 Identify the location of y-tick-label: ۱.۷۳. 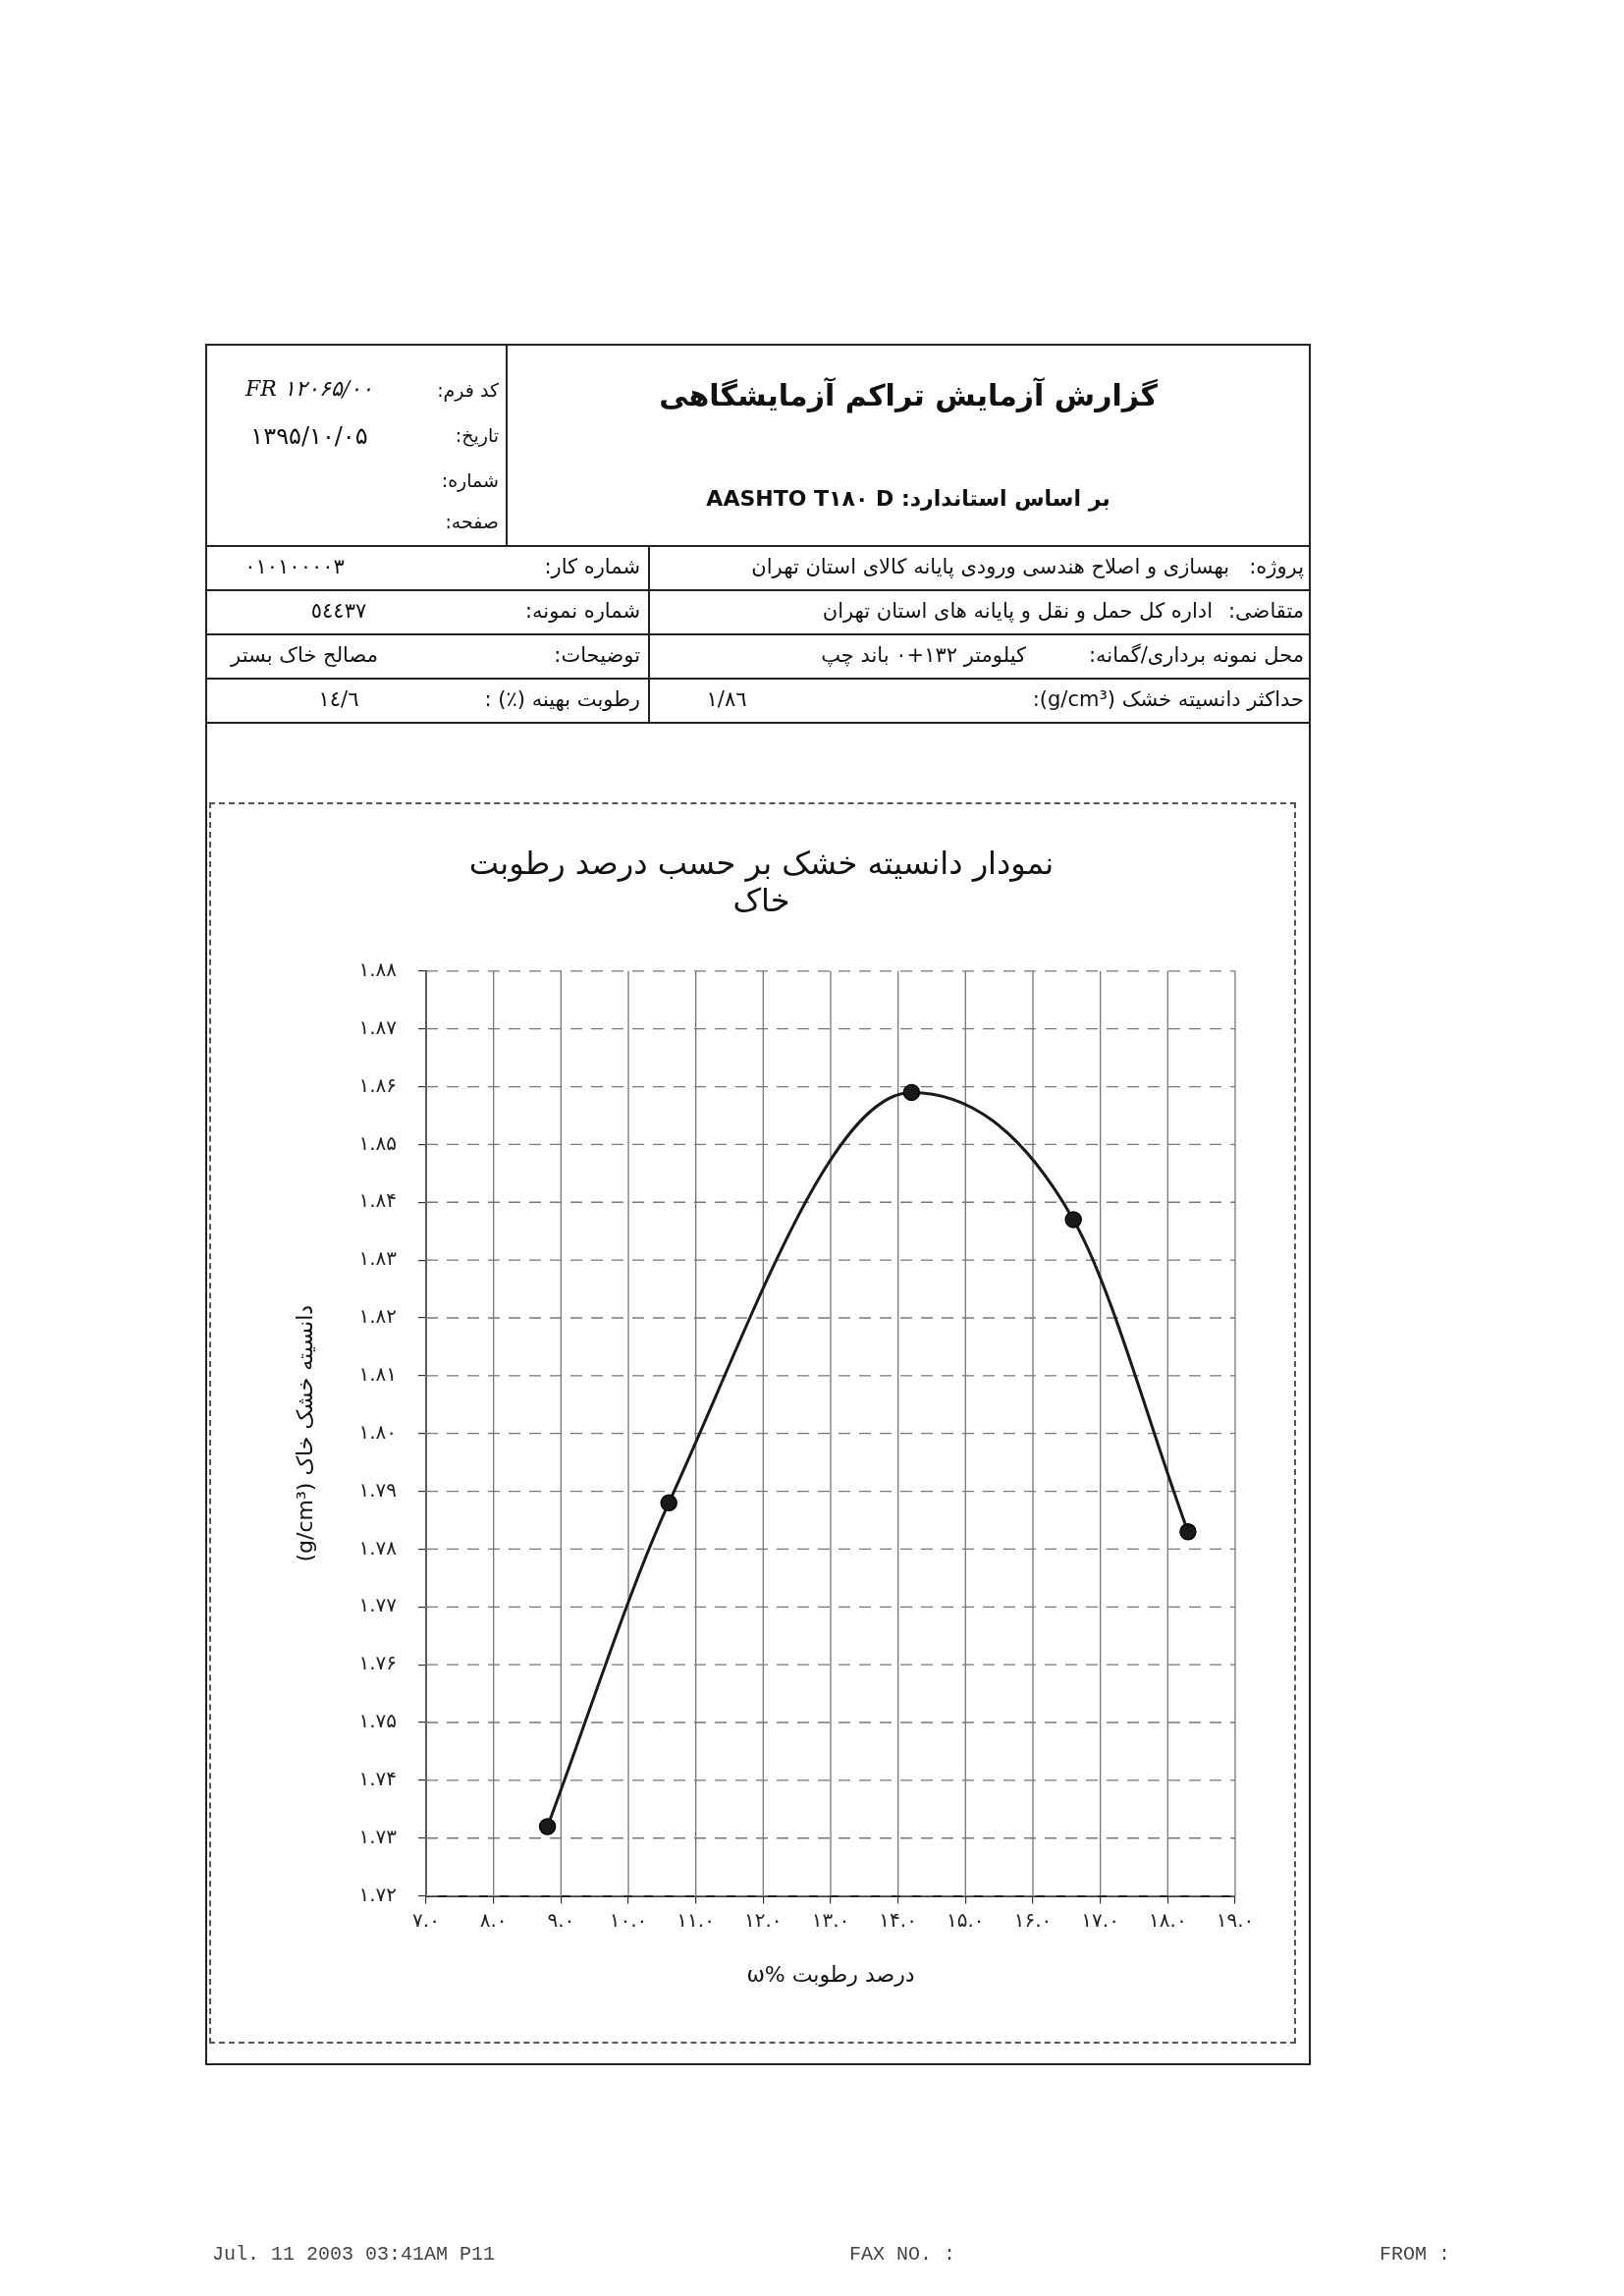
(378, 1836).